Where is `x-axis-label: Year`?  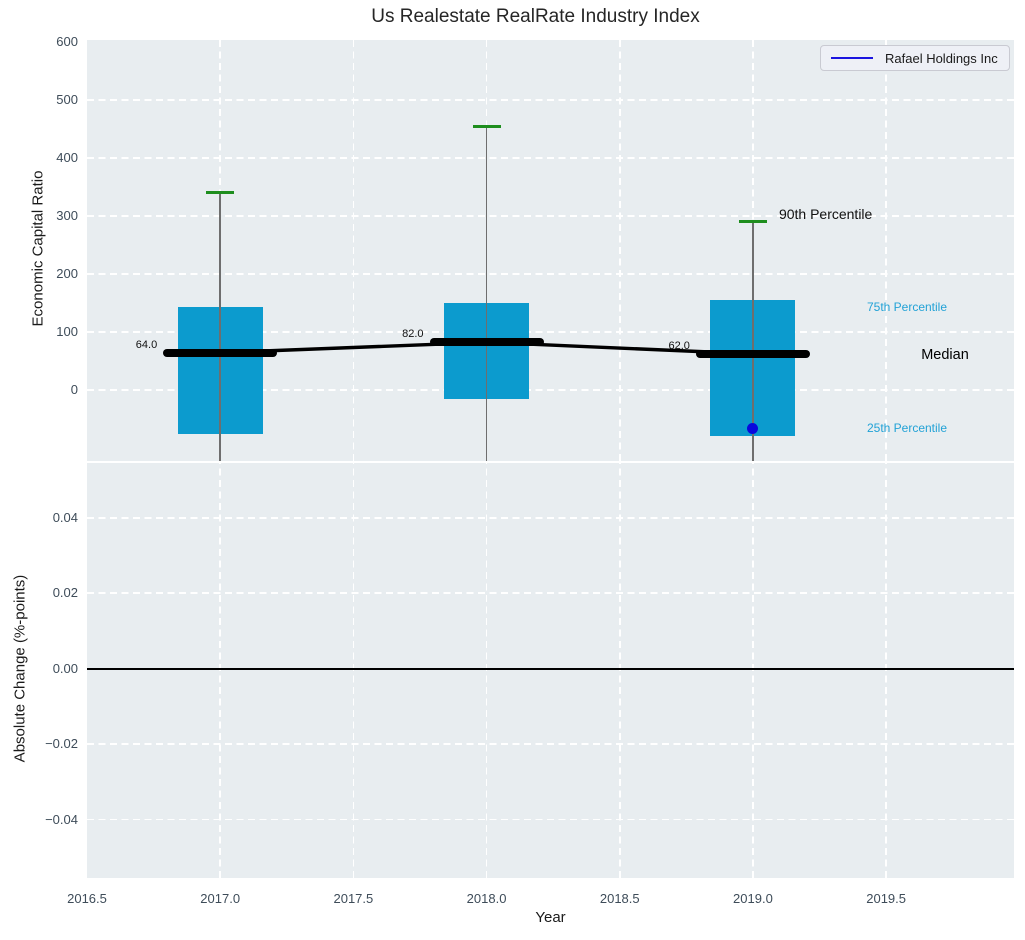
x-axis-label: Year is located at coordinates (550, 917).